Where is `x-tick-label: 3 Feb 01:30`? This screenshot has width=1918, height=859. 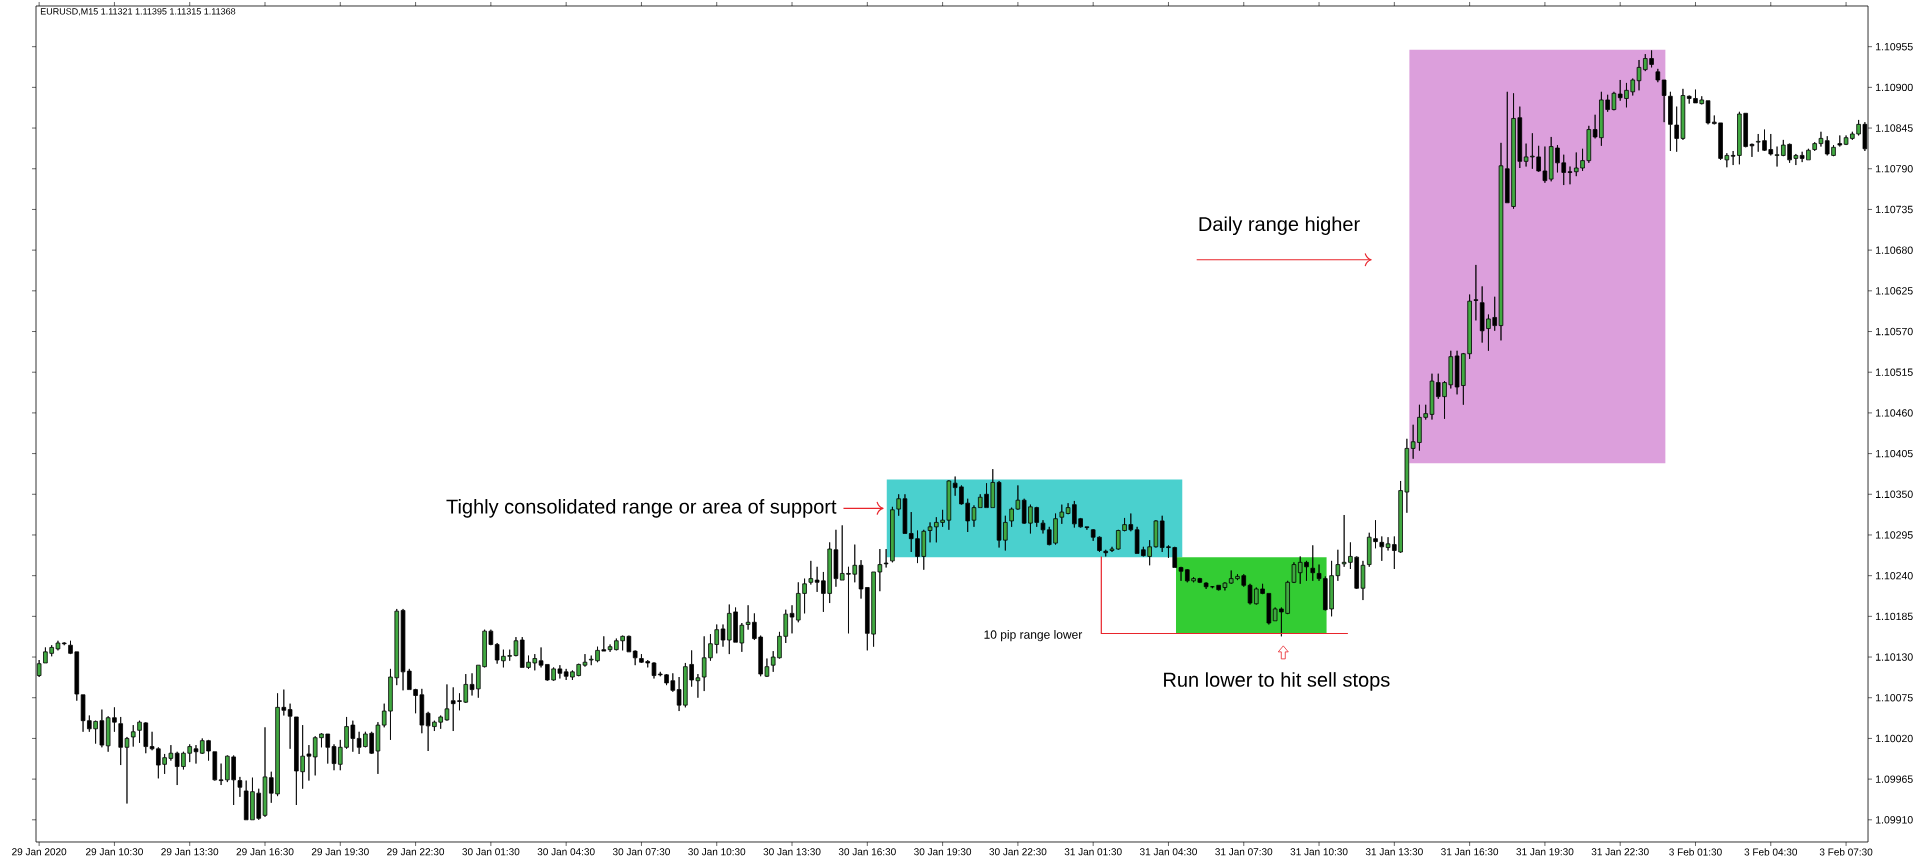
x-tick-label: 3 Feb 01:30 is located at coordinates (1695, 852).